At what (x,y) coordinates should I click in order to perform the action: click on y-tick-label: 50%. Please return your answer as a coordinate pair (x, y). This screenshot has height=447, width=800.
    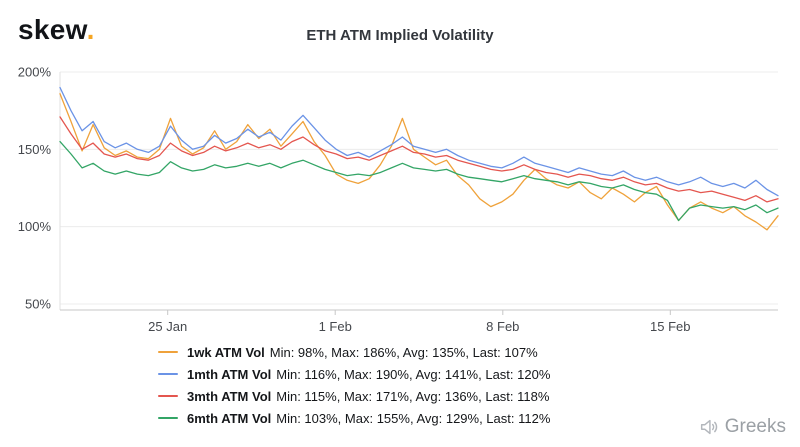
    Looking at the image, I should click on (38, 304).